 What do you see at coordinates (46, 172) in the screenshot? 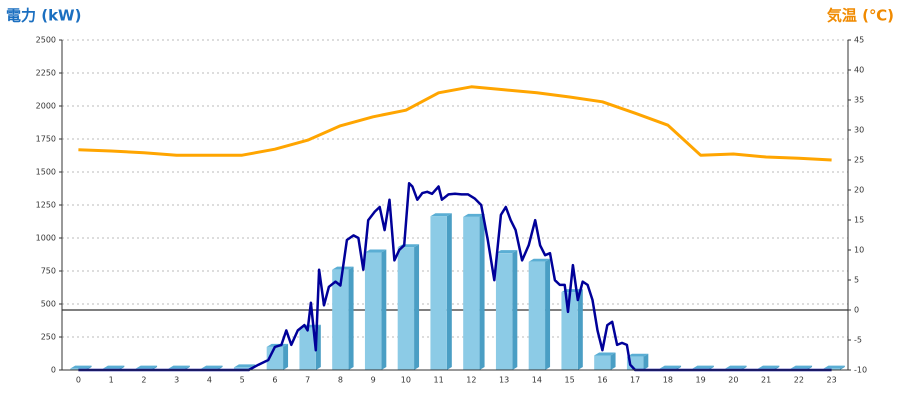
I see `y-tick-label: 1500` at bounding box center [46, 172].